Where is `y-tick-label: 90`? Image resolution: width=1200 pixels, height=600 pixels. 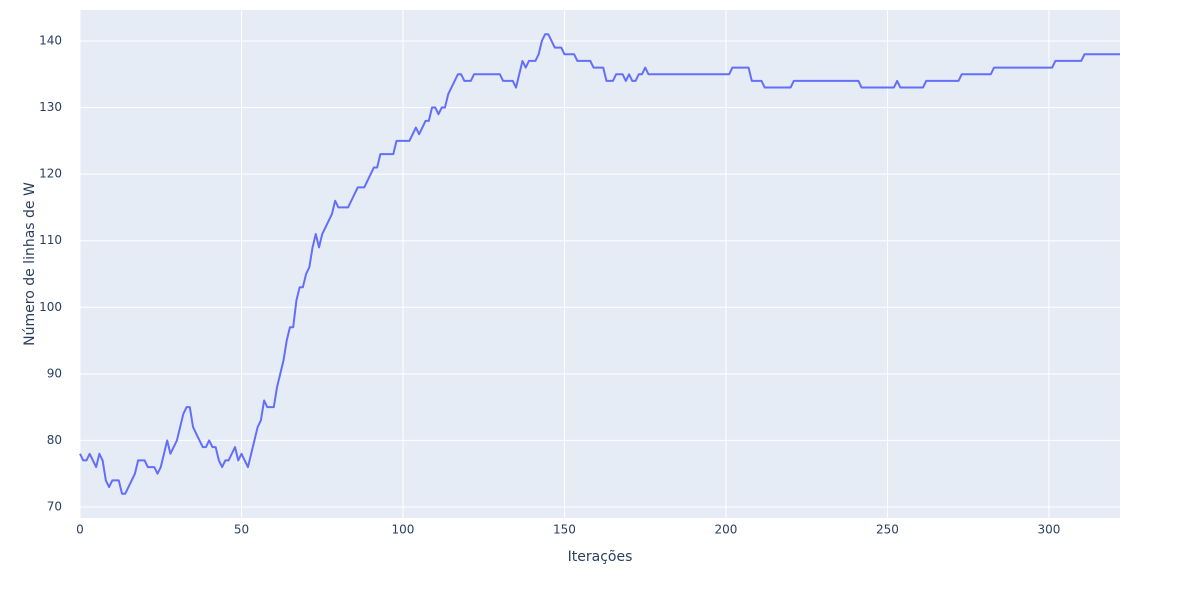
y-tick-label: 90 is located at coordinates (54, 373).